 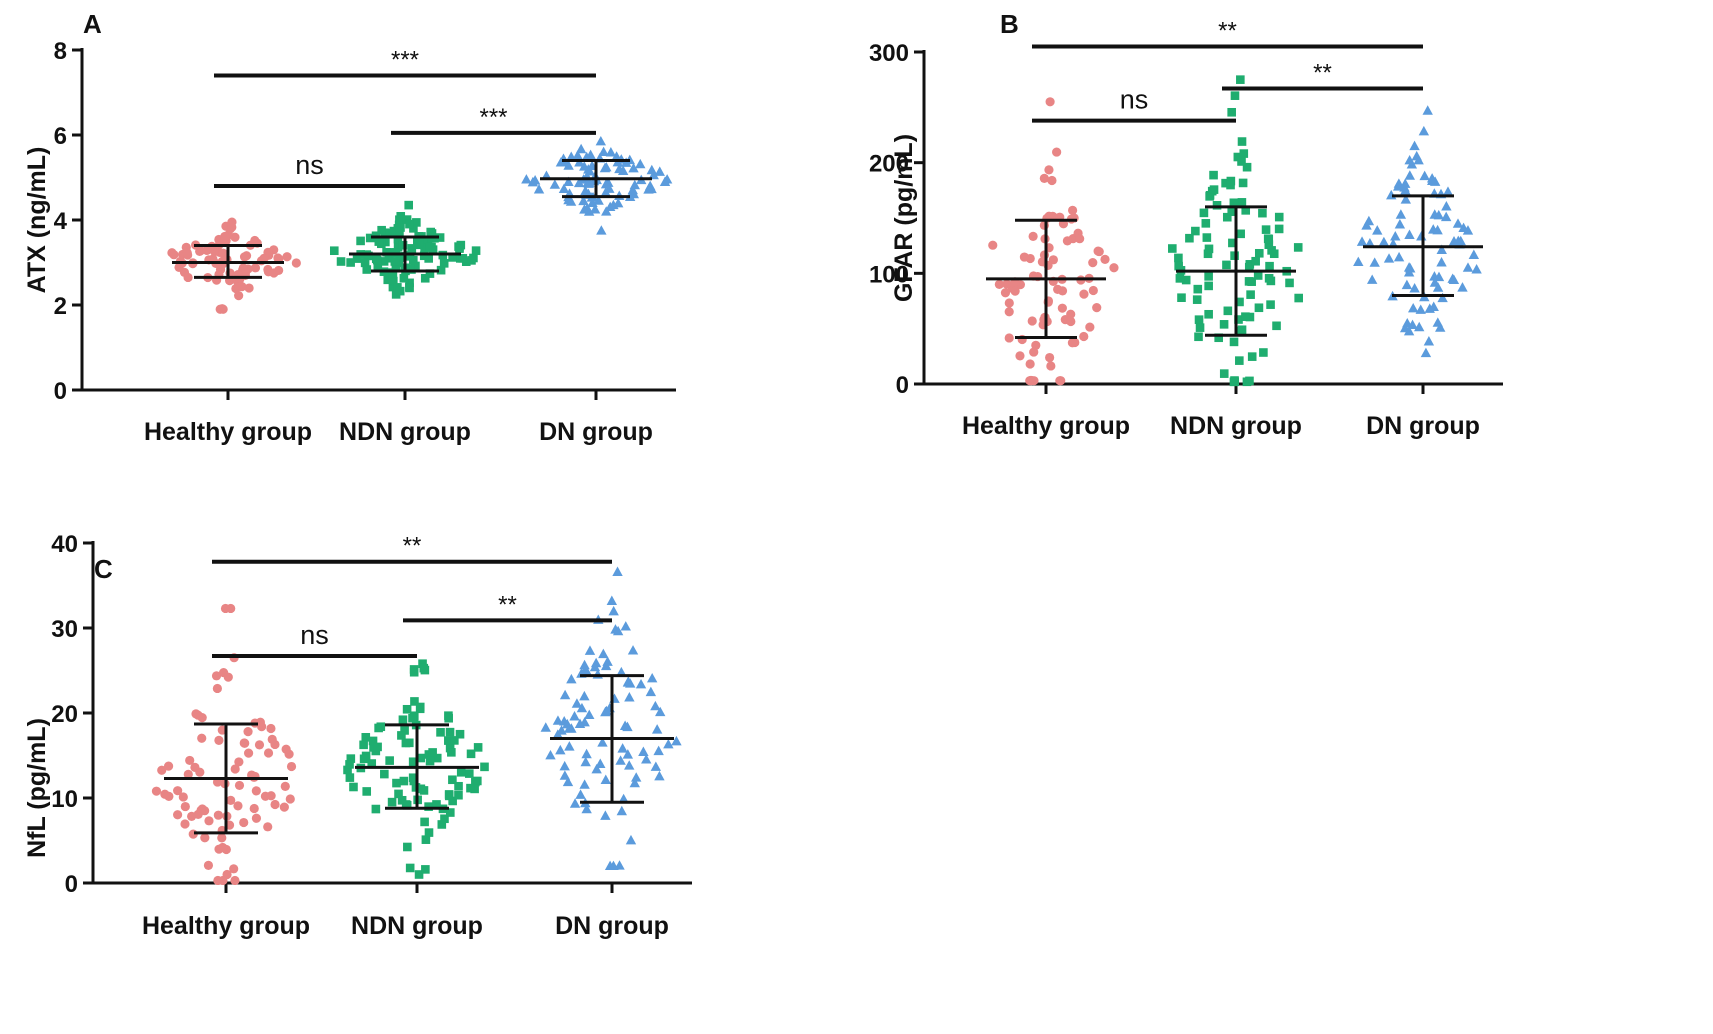 I want to click on category-label: Healthy group, so click(x=228, y=432).